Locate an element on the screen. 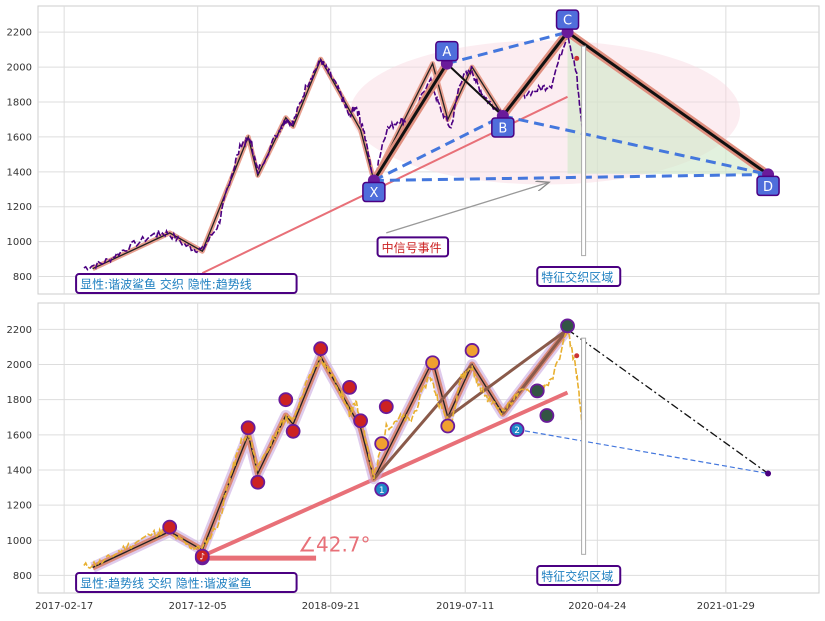 Image resolution: width=825 pixels, height=621 pixels. pattern-label-text: B is located at coordinates (502, 128).